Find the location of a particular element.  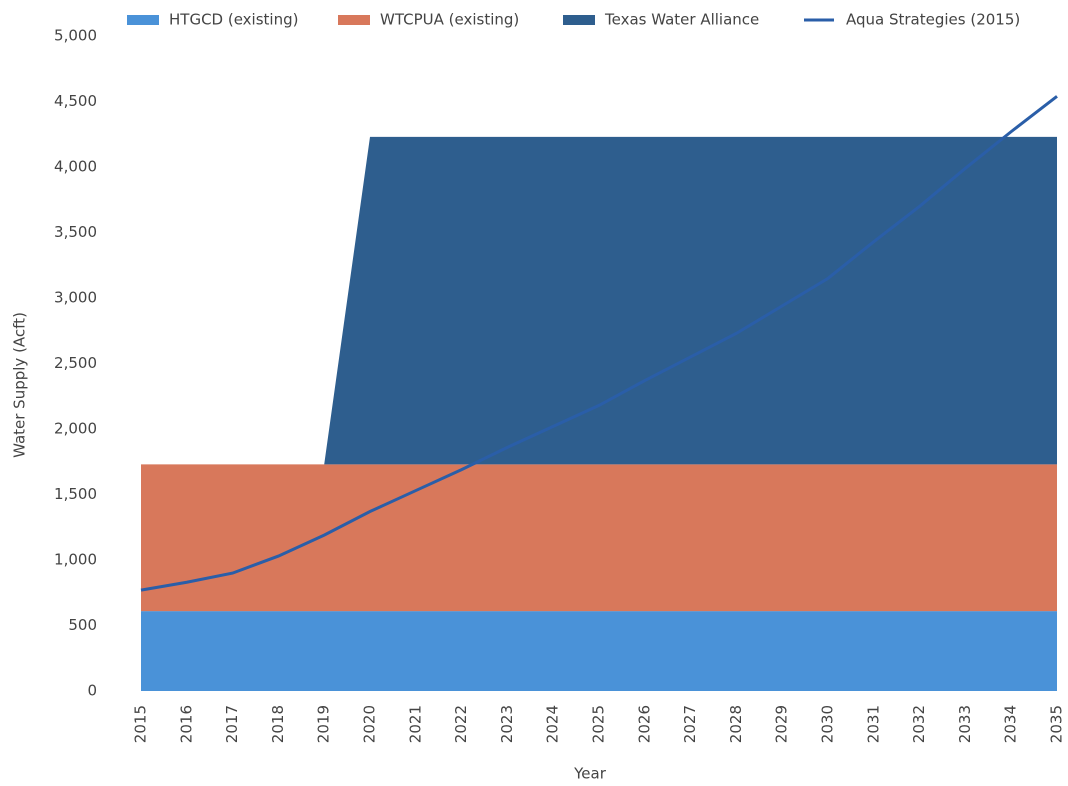

x-tick-label: 2033 is located at coordinates (965, 724).